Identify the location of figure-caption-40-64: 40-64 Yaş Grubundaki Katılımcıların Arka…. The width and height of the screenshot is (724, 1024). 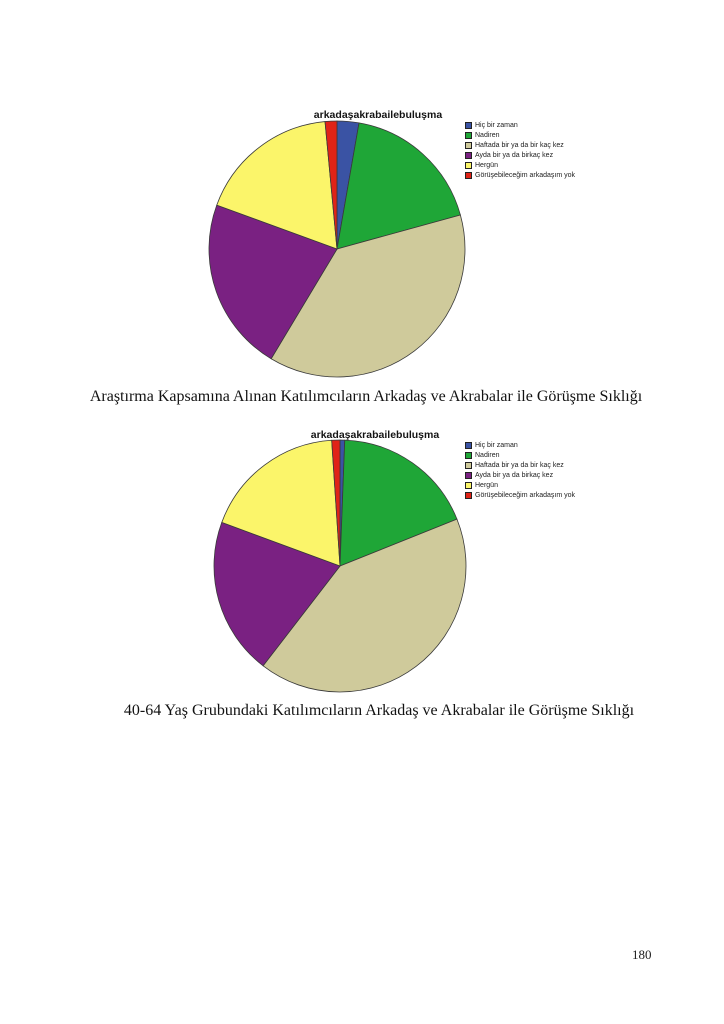
(379, 710).